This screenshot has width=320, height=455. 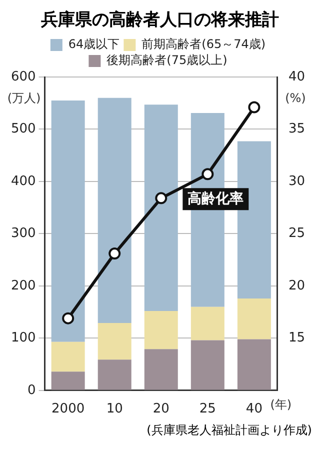 I want to click on y-tick-label: 200, so click(x=23, y=286).